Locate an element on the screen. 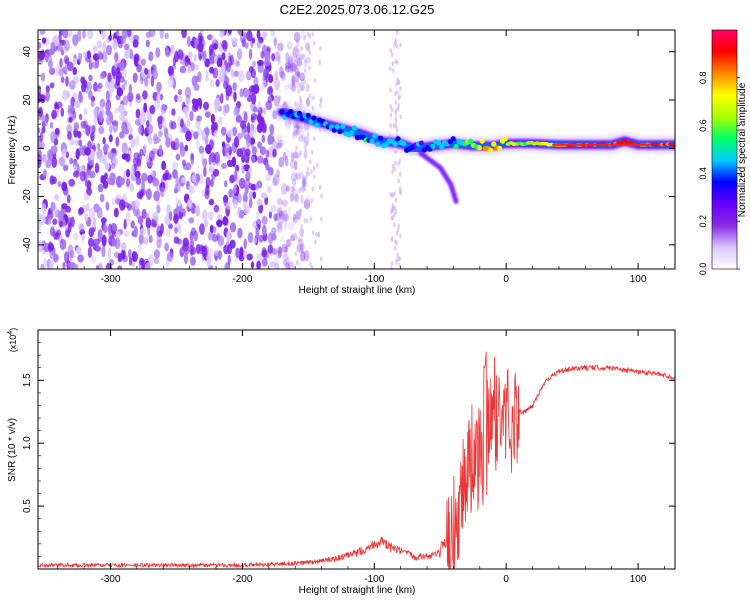  y-tick-label: 40 is located at coordinates (27, 52).